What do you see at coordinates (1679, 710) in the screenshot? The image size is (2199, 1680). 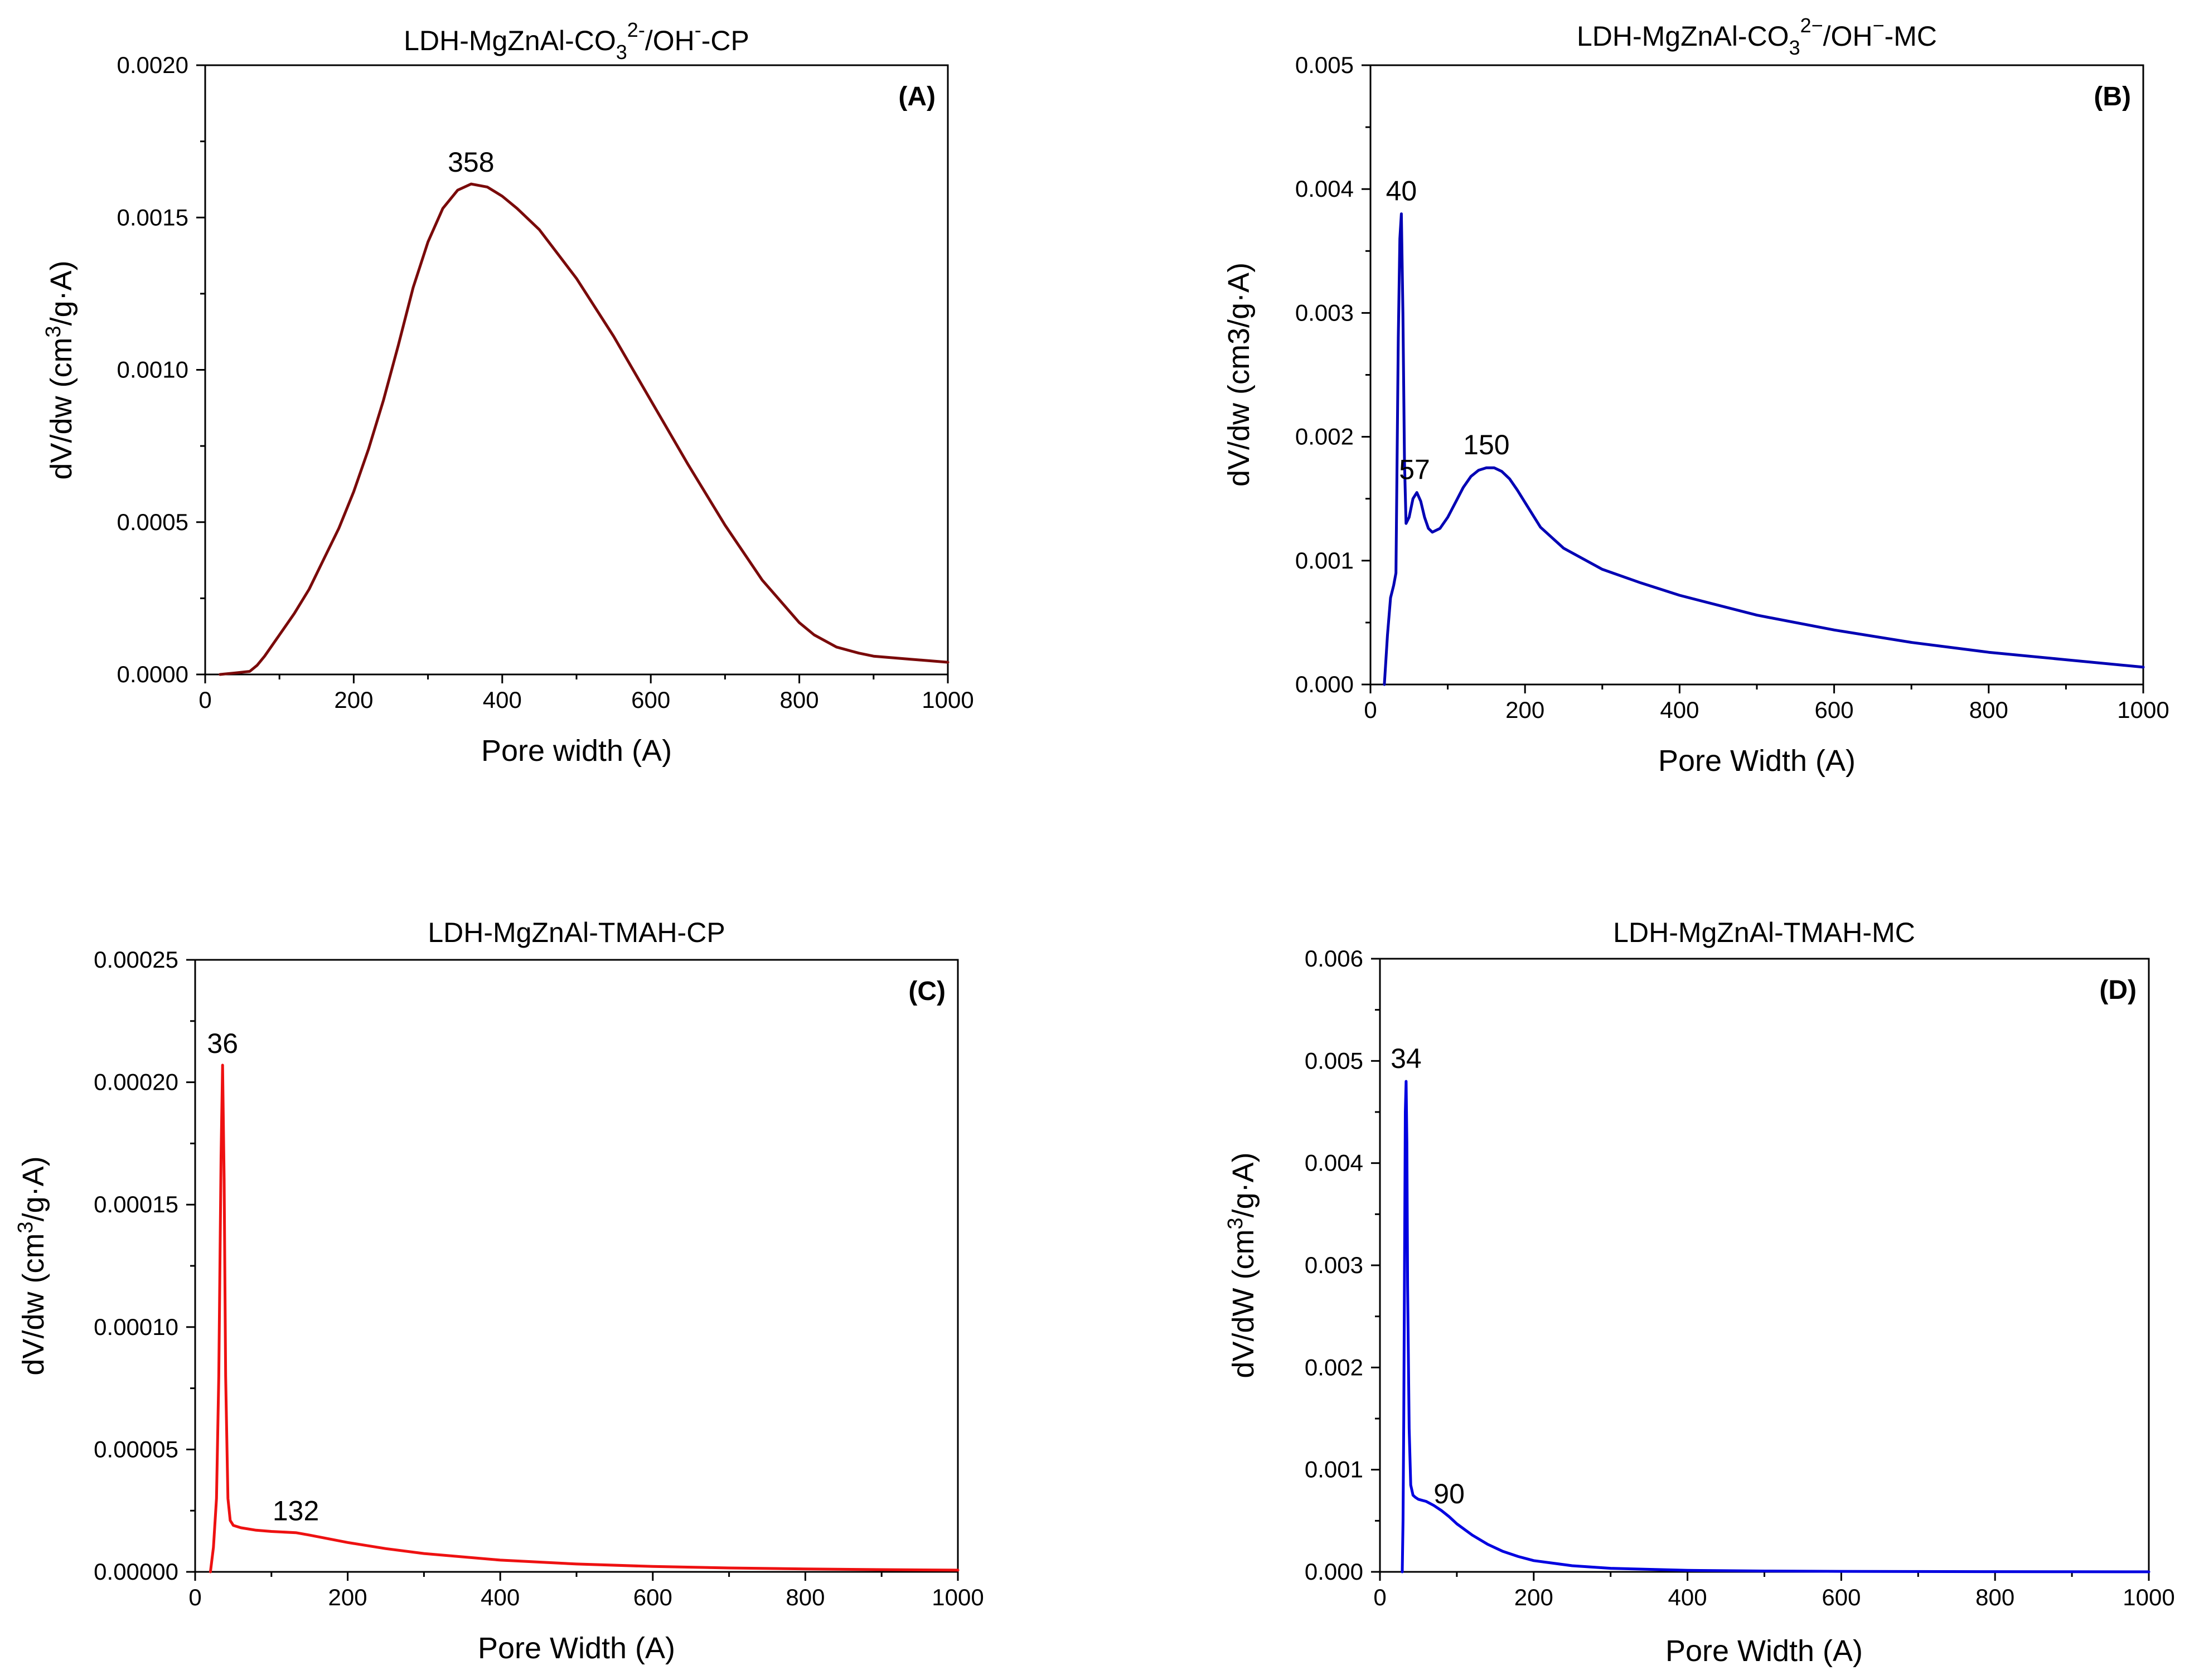 I see `panel-b-x-tick-label: 400` at bounding box center [1679, 710].